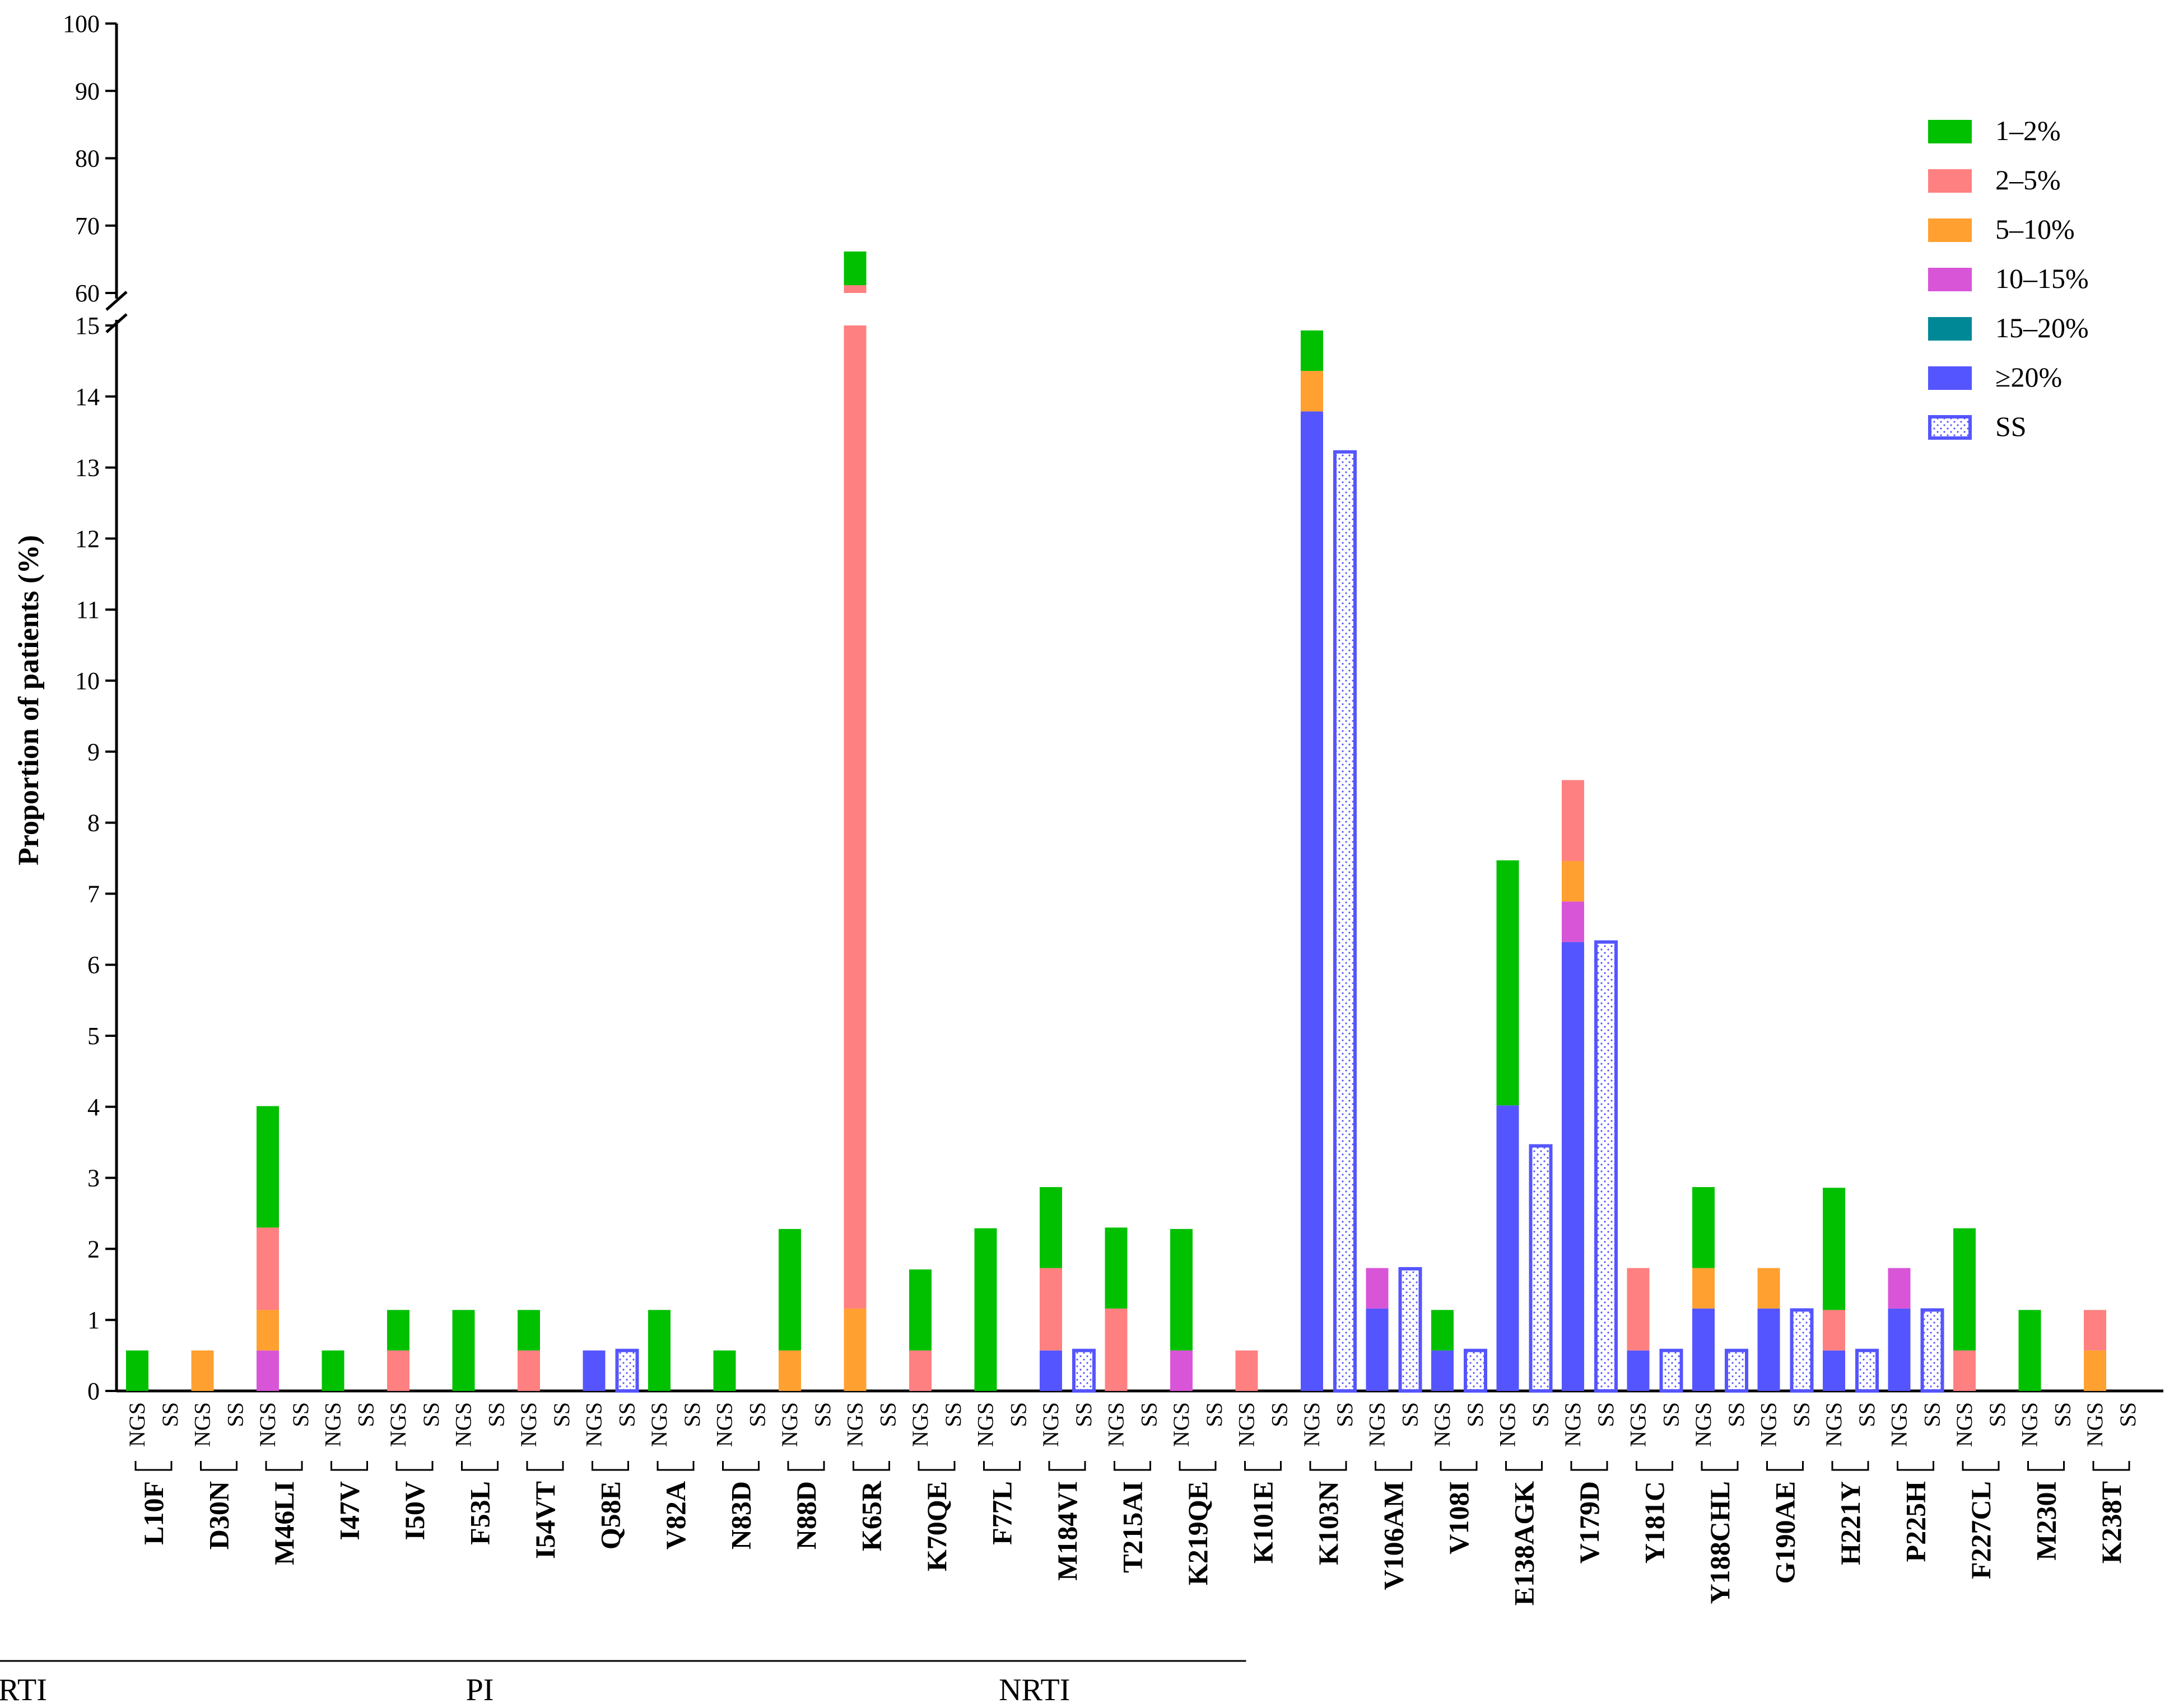 The height and width of the screenshot is (1708, 2174). I want to click on group-label: NNRTI, so click(23, 1690).